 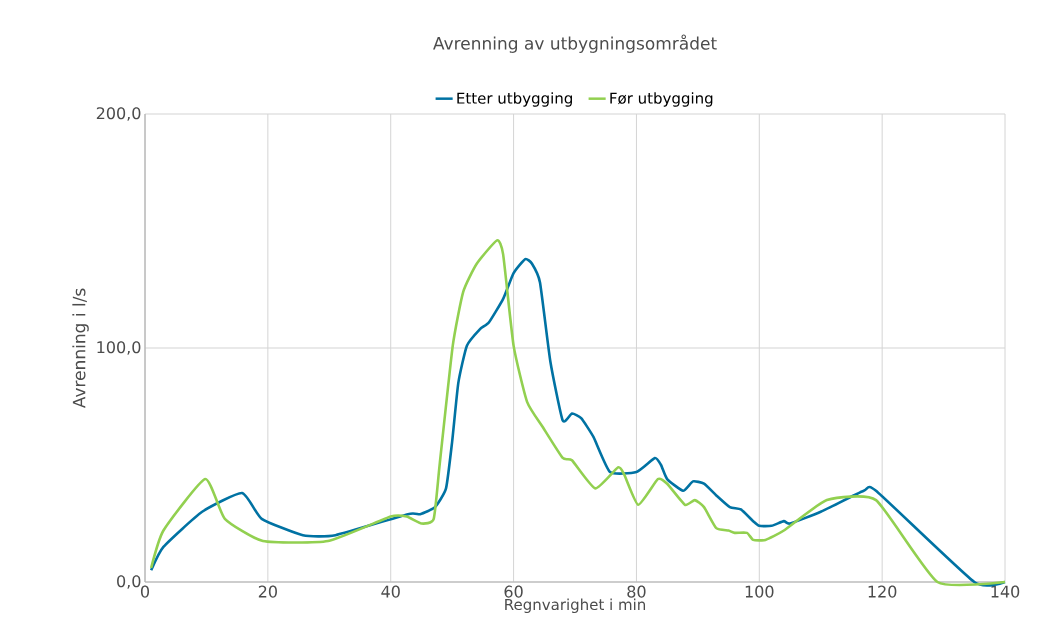 I want to click on x-tick-label: 0, so click(x=145, y=591).